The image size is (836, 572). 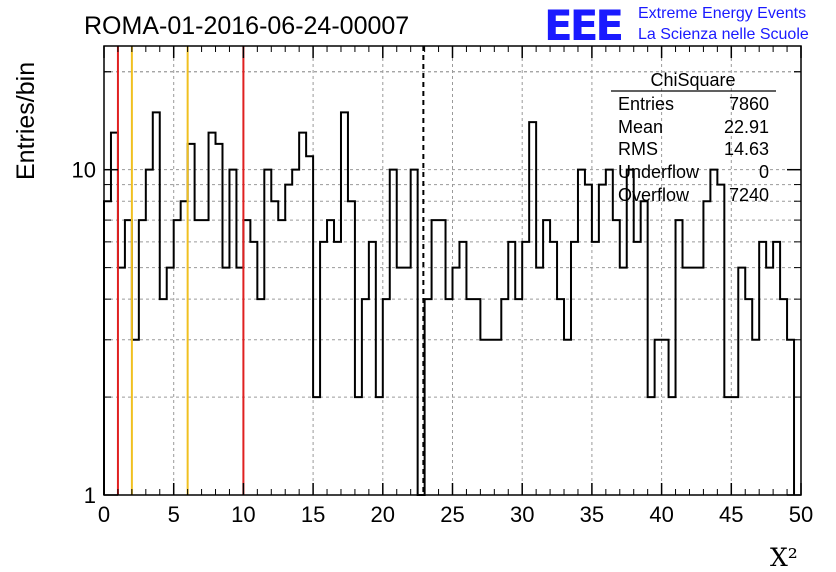 I want to click on x-tick-label: 25, so click(x=452, y=514).